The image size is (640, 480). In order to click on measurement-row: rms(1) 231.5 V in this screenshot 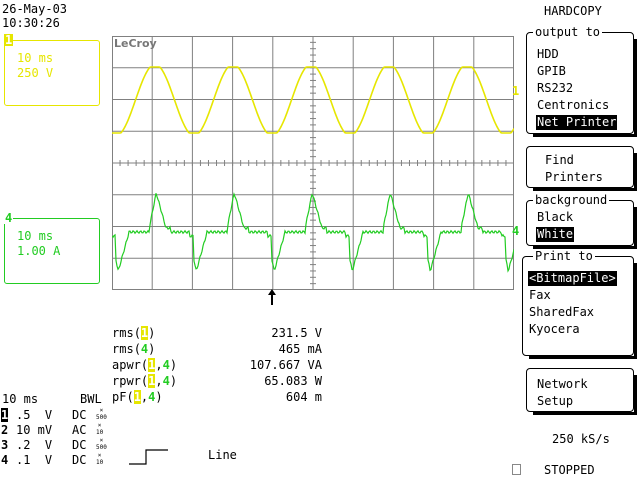, I will do `click(217, 333)`.